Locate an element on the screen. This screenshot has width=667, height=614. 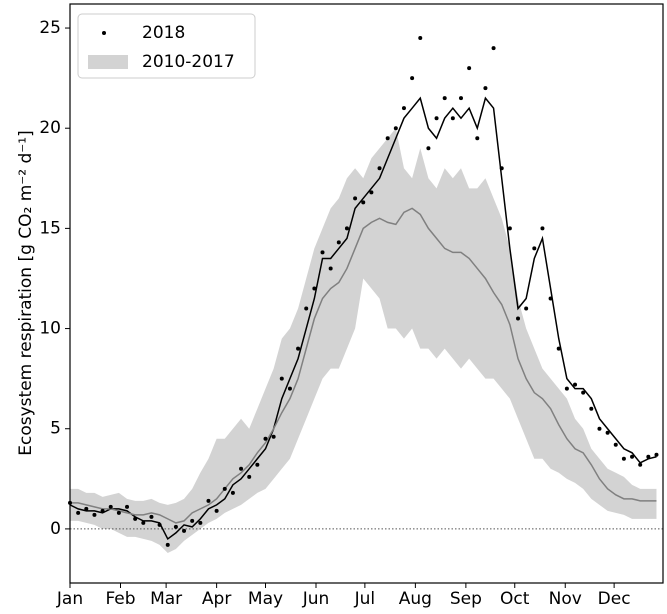
x-tick-label: May is located at coordinates (265, 599).